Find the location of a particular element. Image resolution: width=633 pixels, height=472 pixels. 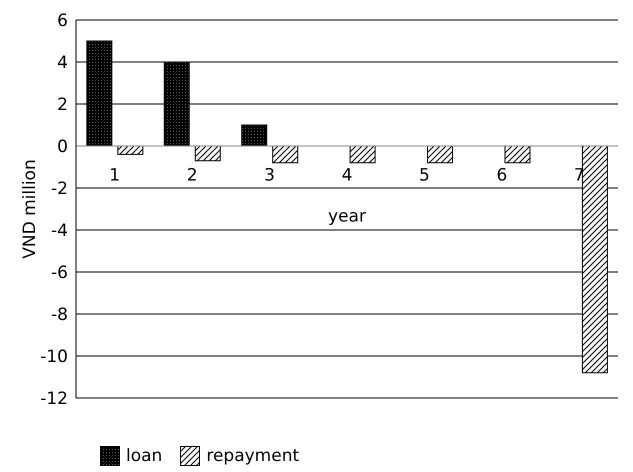

y-tick-label: -4 is located at coordinates (59, 231).